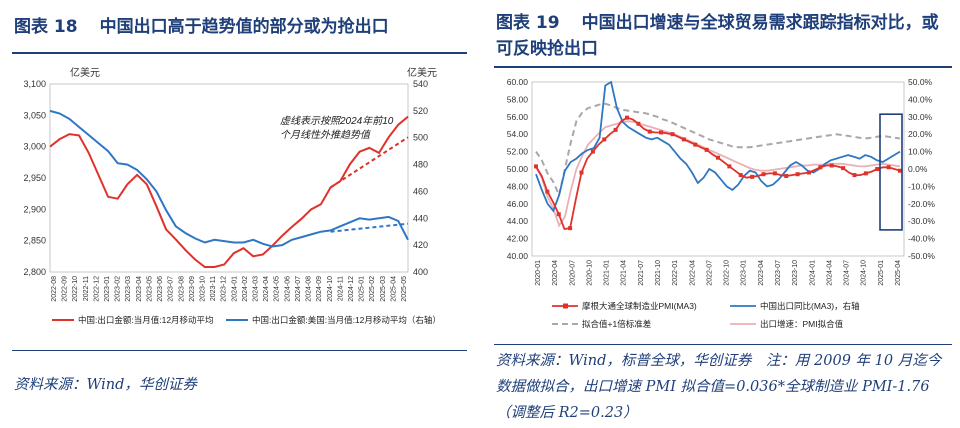 This screenshot has height=428, width=960. Describe the element at coordinates (256, 289) in the screenshot. I see `x-tick-label: 2024-03` at that location.